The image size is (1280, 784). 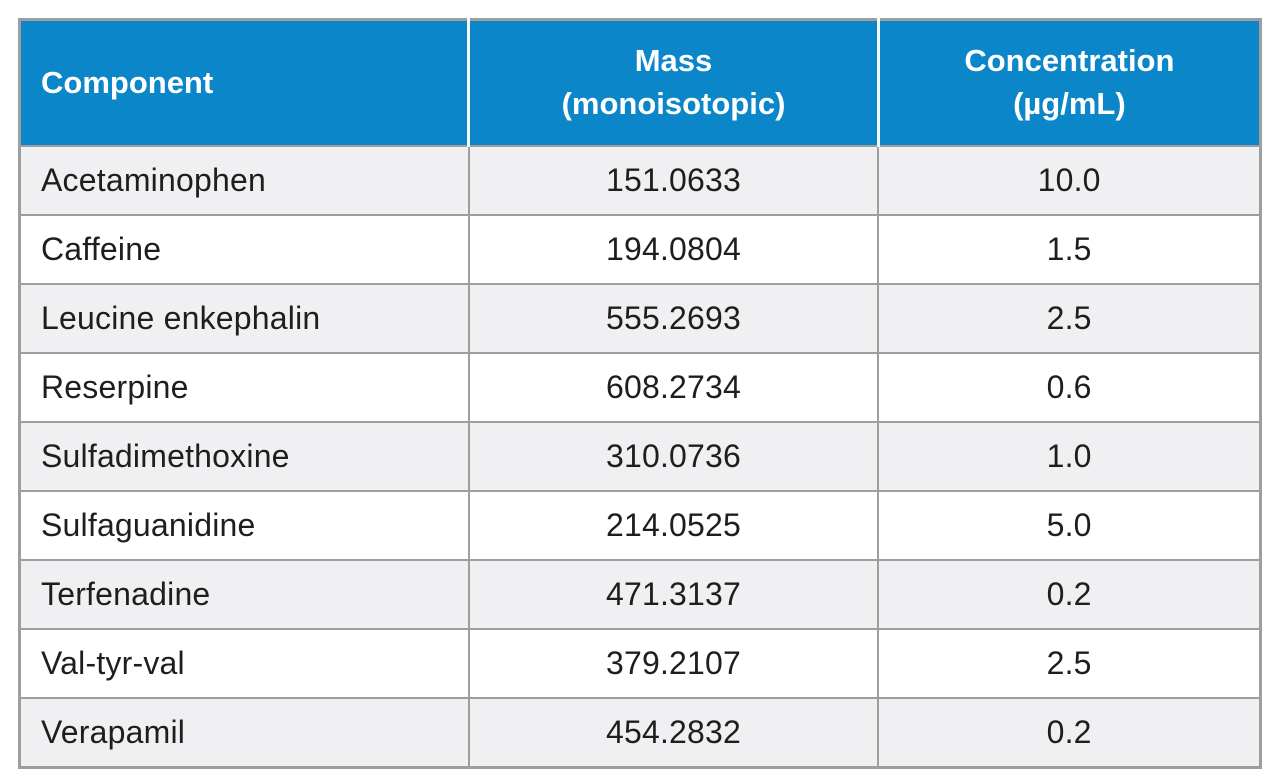 What do you see at coordinates (1069, 61) in the screenshot?
I see `header-concentration-line1: Concentration` at bounding box center [1069, 61].